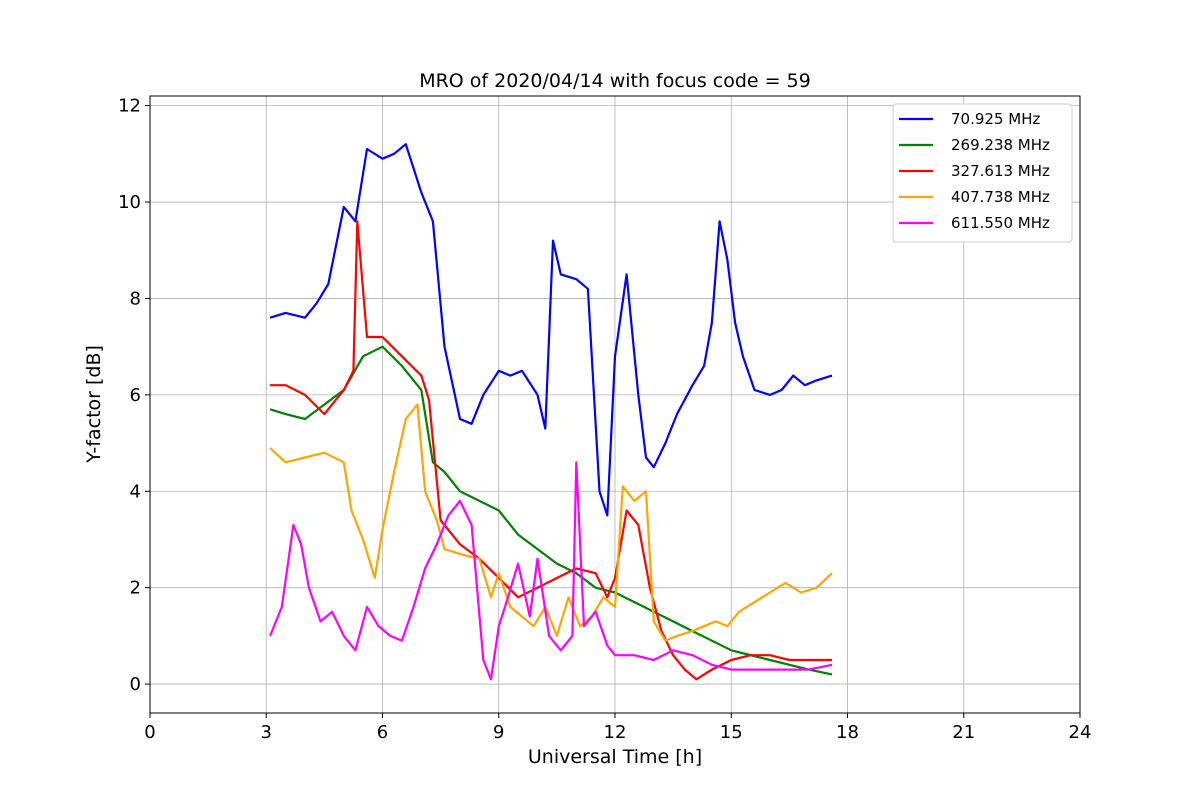  I want to click on x-tick-label: 18, so click(847, 732).